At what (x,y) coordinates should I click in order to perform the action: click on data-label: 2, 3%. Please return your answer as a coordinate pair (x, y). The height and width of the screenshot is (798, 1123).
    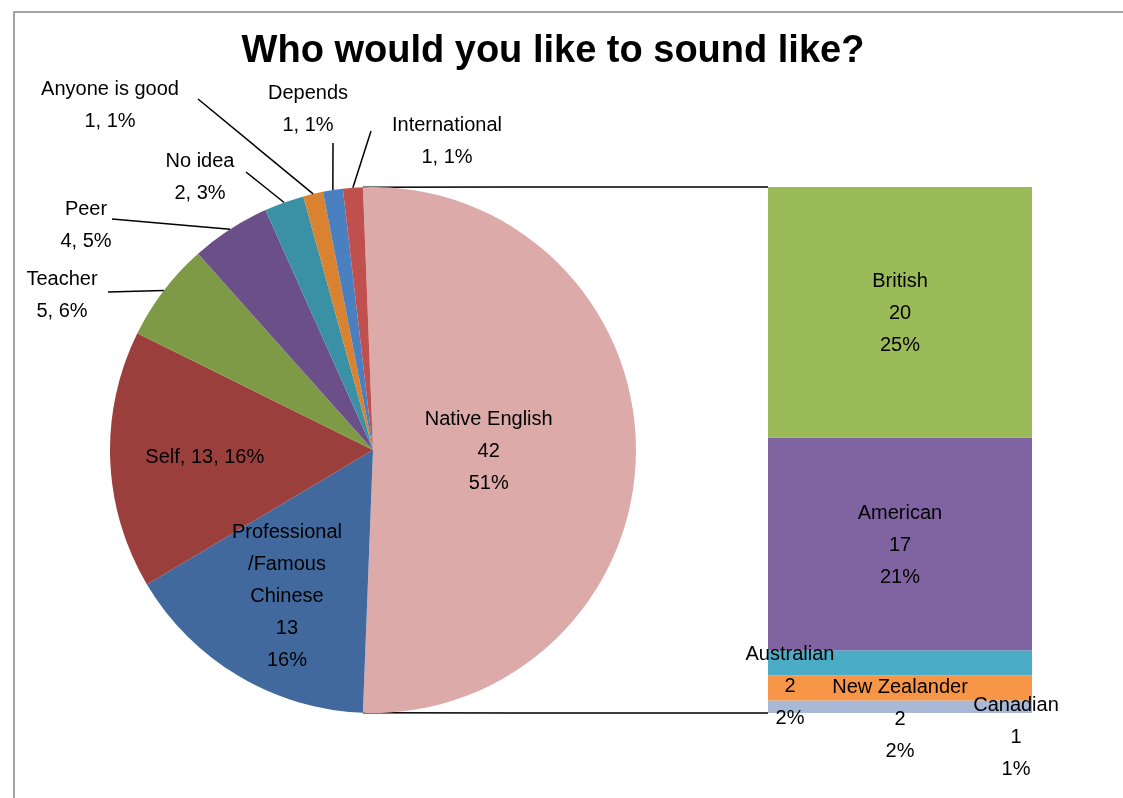
    Looking at the image, I should click on (200, 192).